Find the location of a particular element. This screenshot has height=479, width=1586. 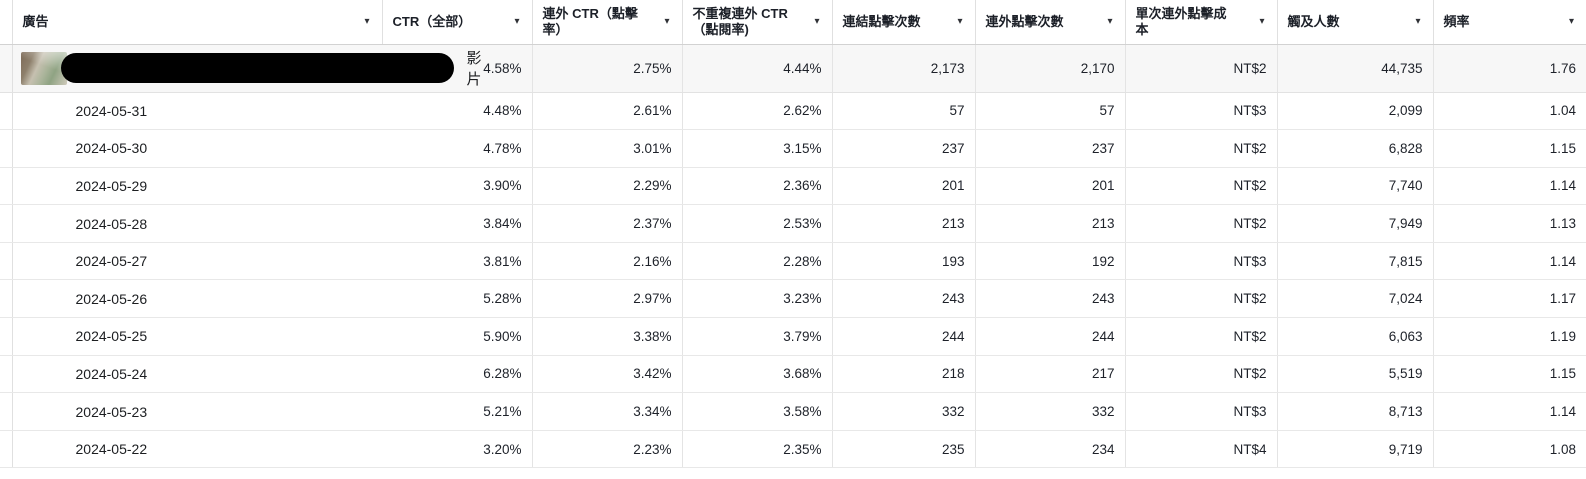

metric-frequency: 1.15 is located at coordinates (1509, 148).